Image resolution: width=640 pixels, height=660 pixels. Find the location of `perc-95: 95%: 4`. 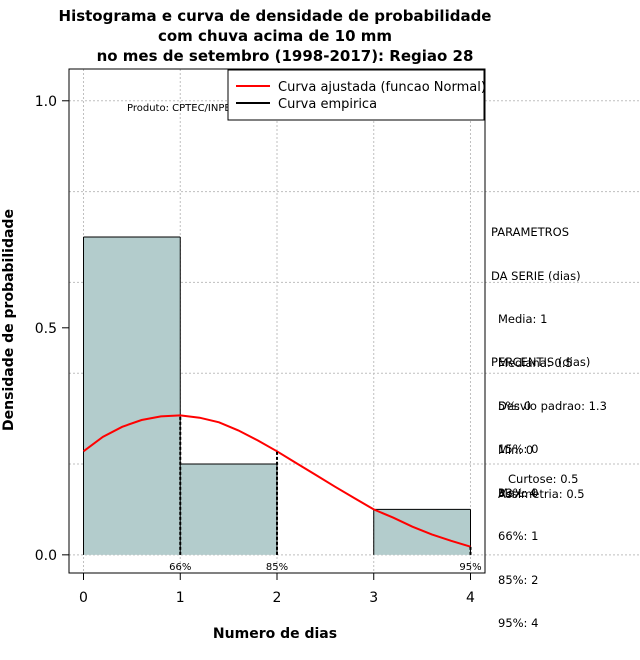

perc-95: 95%: 4 is located at coordinates (518, 623).